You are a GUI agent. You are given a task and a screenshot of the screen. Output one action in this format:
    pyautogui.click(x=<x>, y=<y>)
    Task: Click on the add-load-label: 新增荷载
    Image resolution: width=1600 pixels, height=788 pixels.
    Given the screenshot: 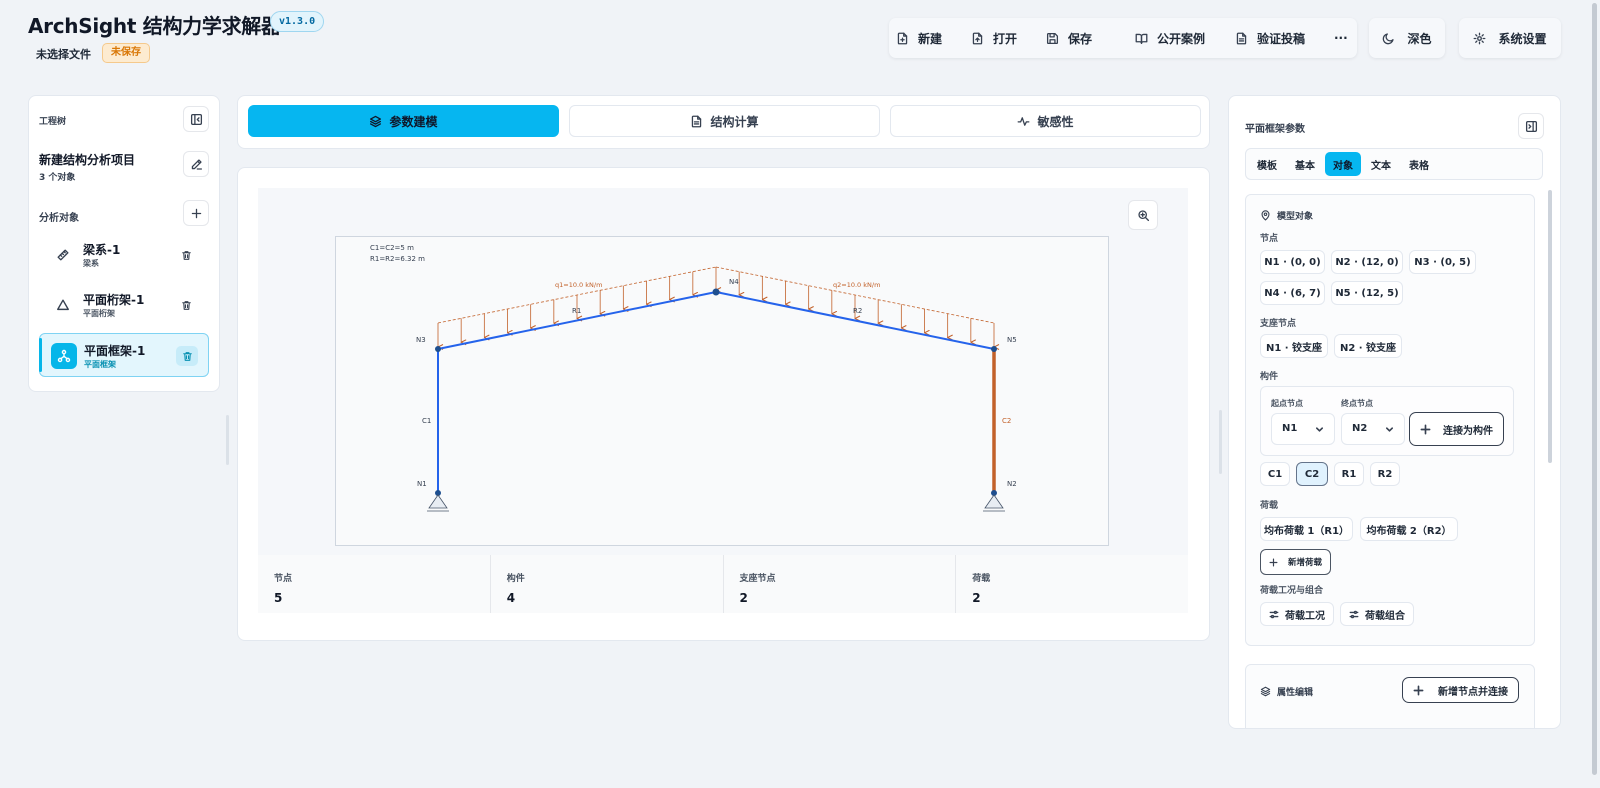 What is the action you would take?
    pyautogui.click(x=1304, y=563)
    